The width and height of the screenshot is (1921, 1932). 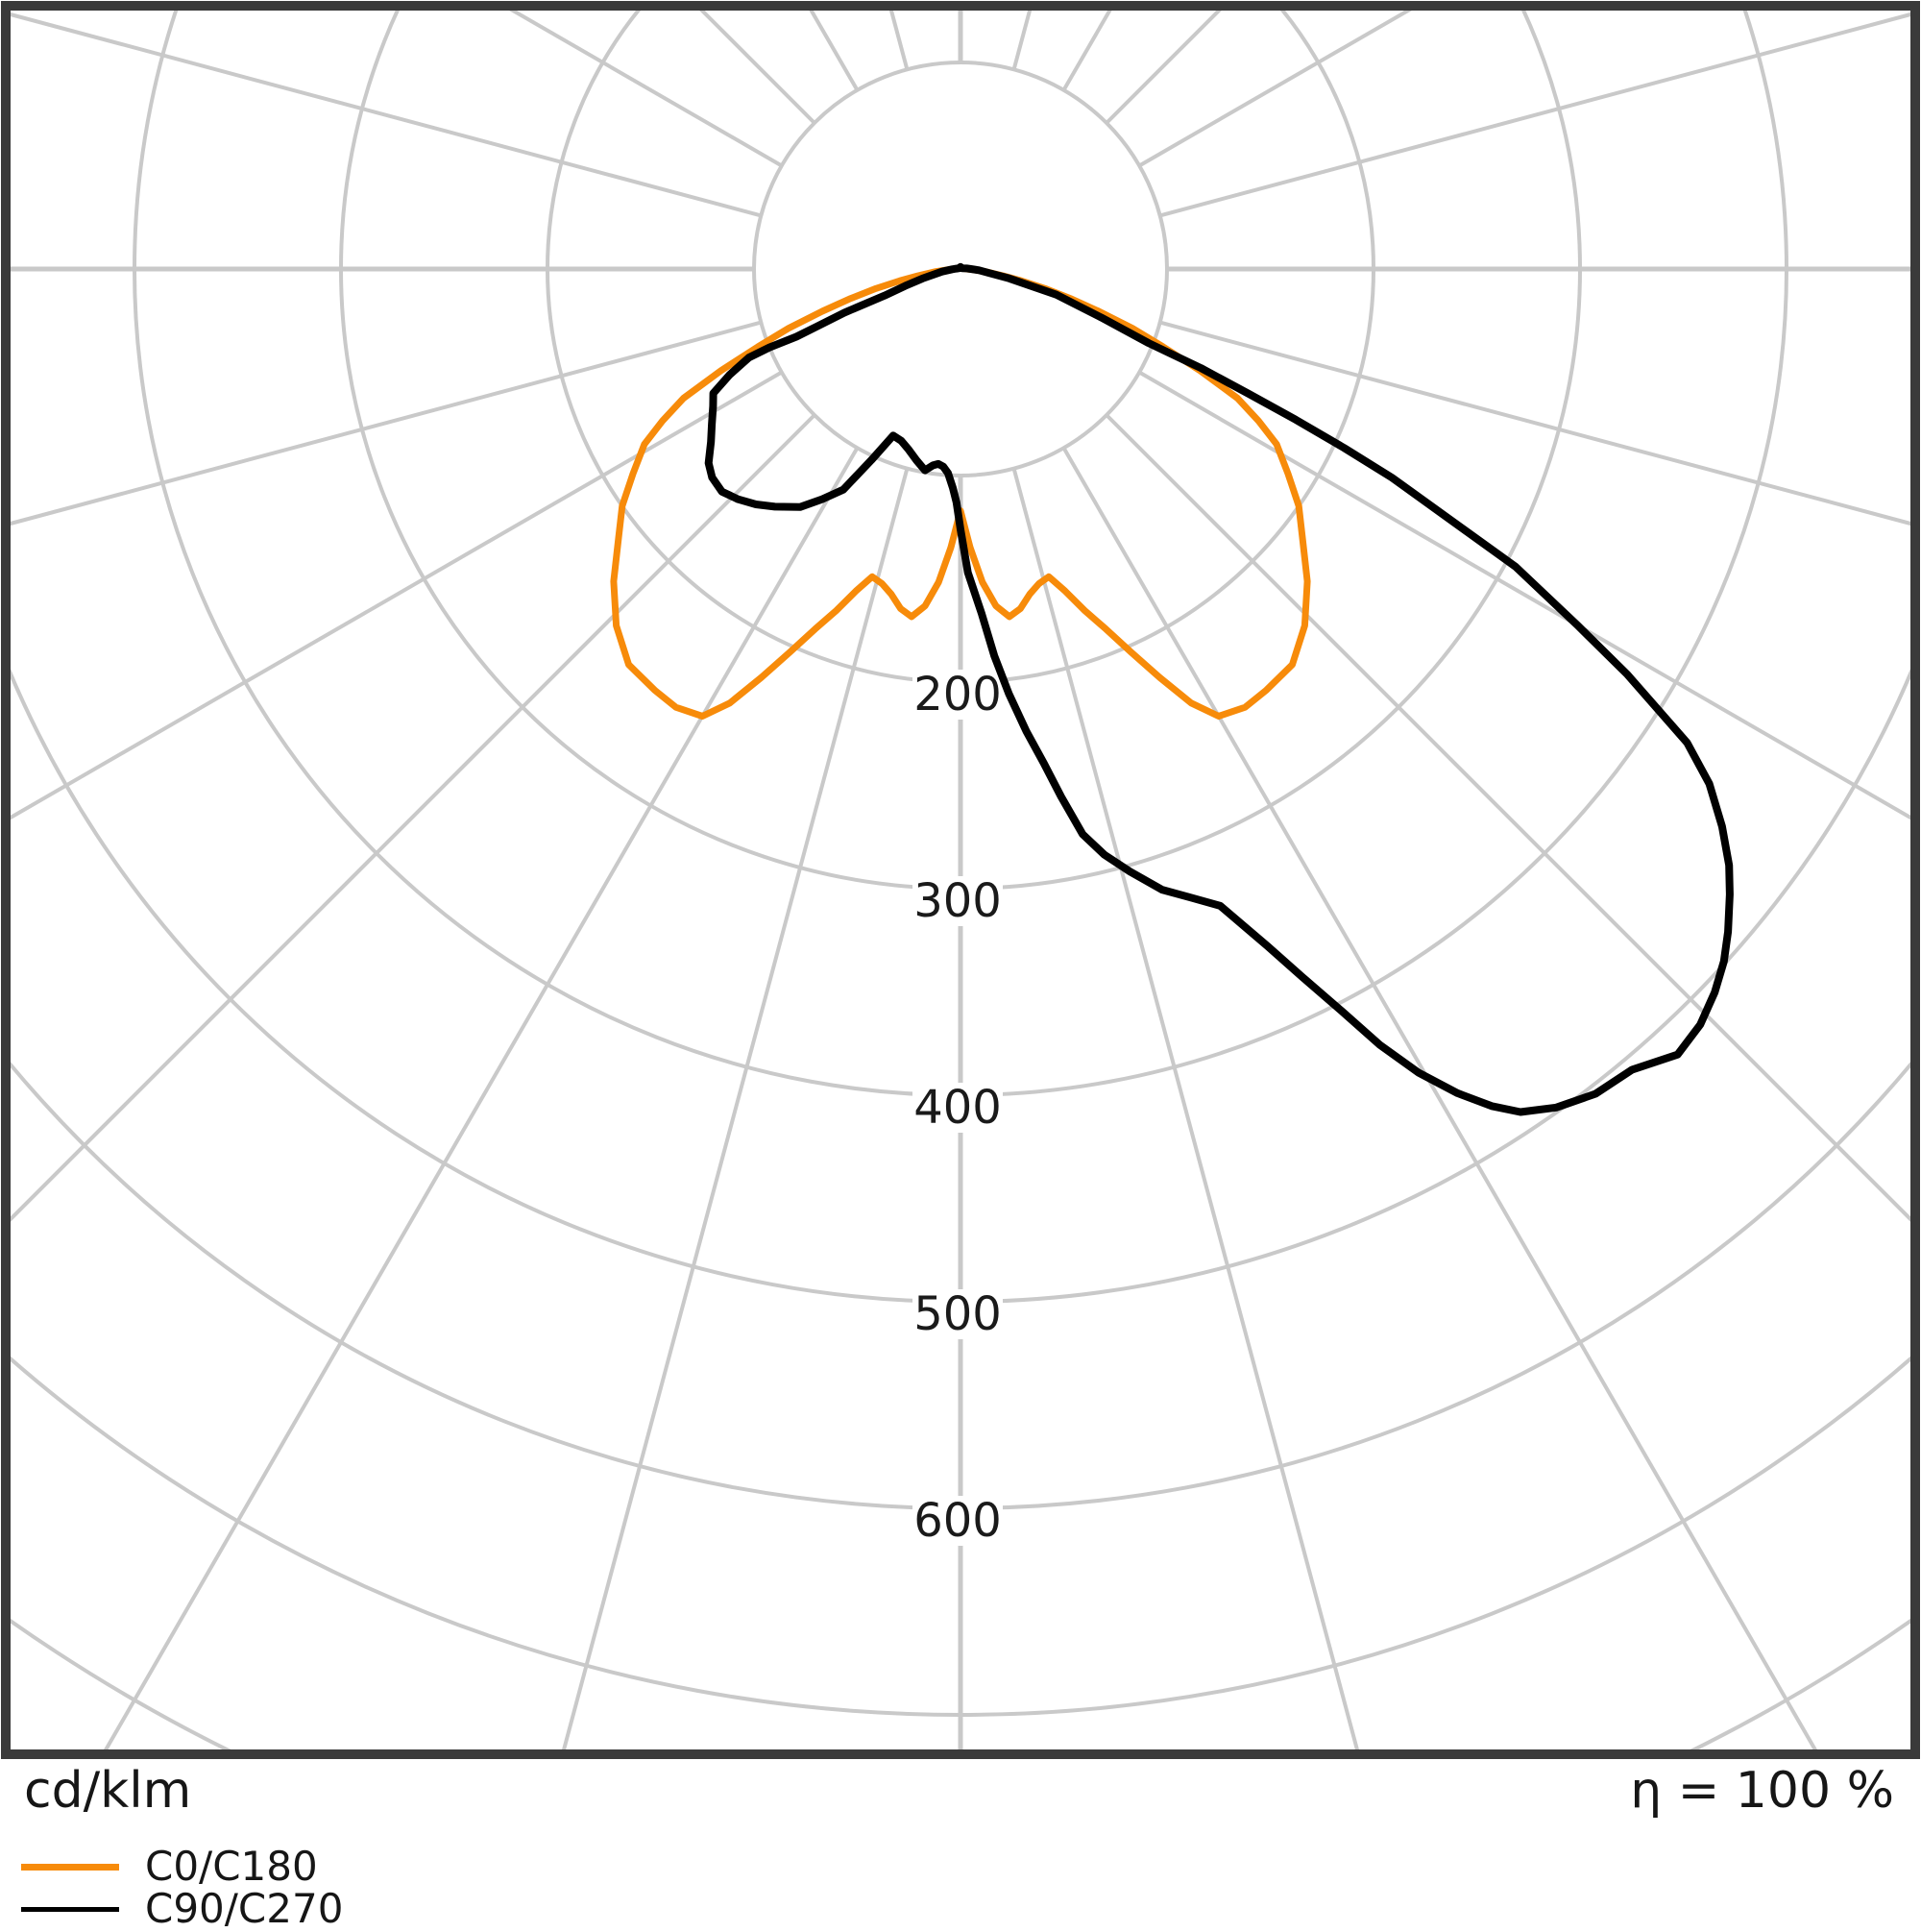 What do you see at coordinates (244, 1909) in the screenshot?
I see `legend-label-c90-c270: C90/C270` at bounding box center [244, 1909].